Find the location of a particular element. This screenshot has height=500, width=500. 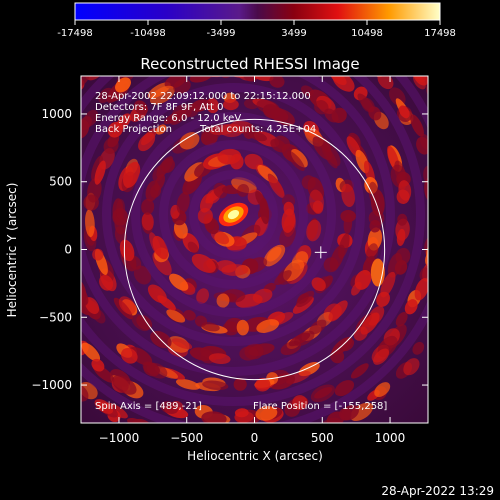

colorbar-gradient is located at coordinates (257, 11).